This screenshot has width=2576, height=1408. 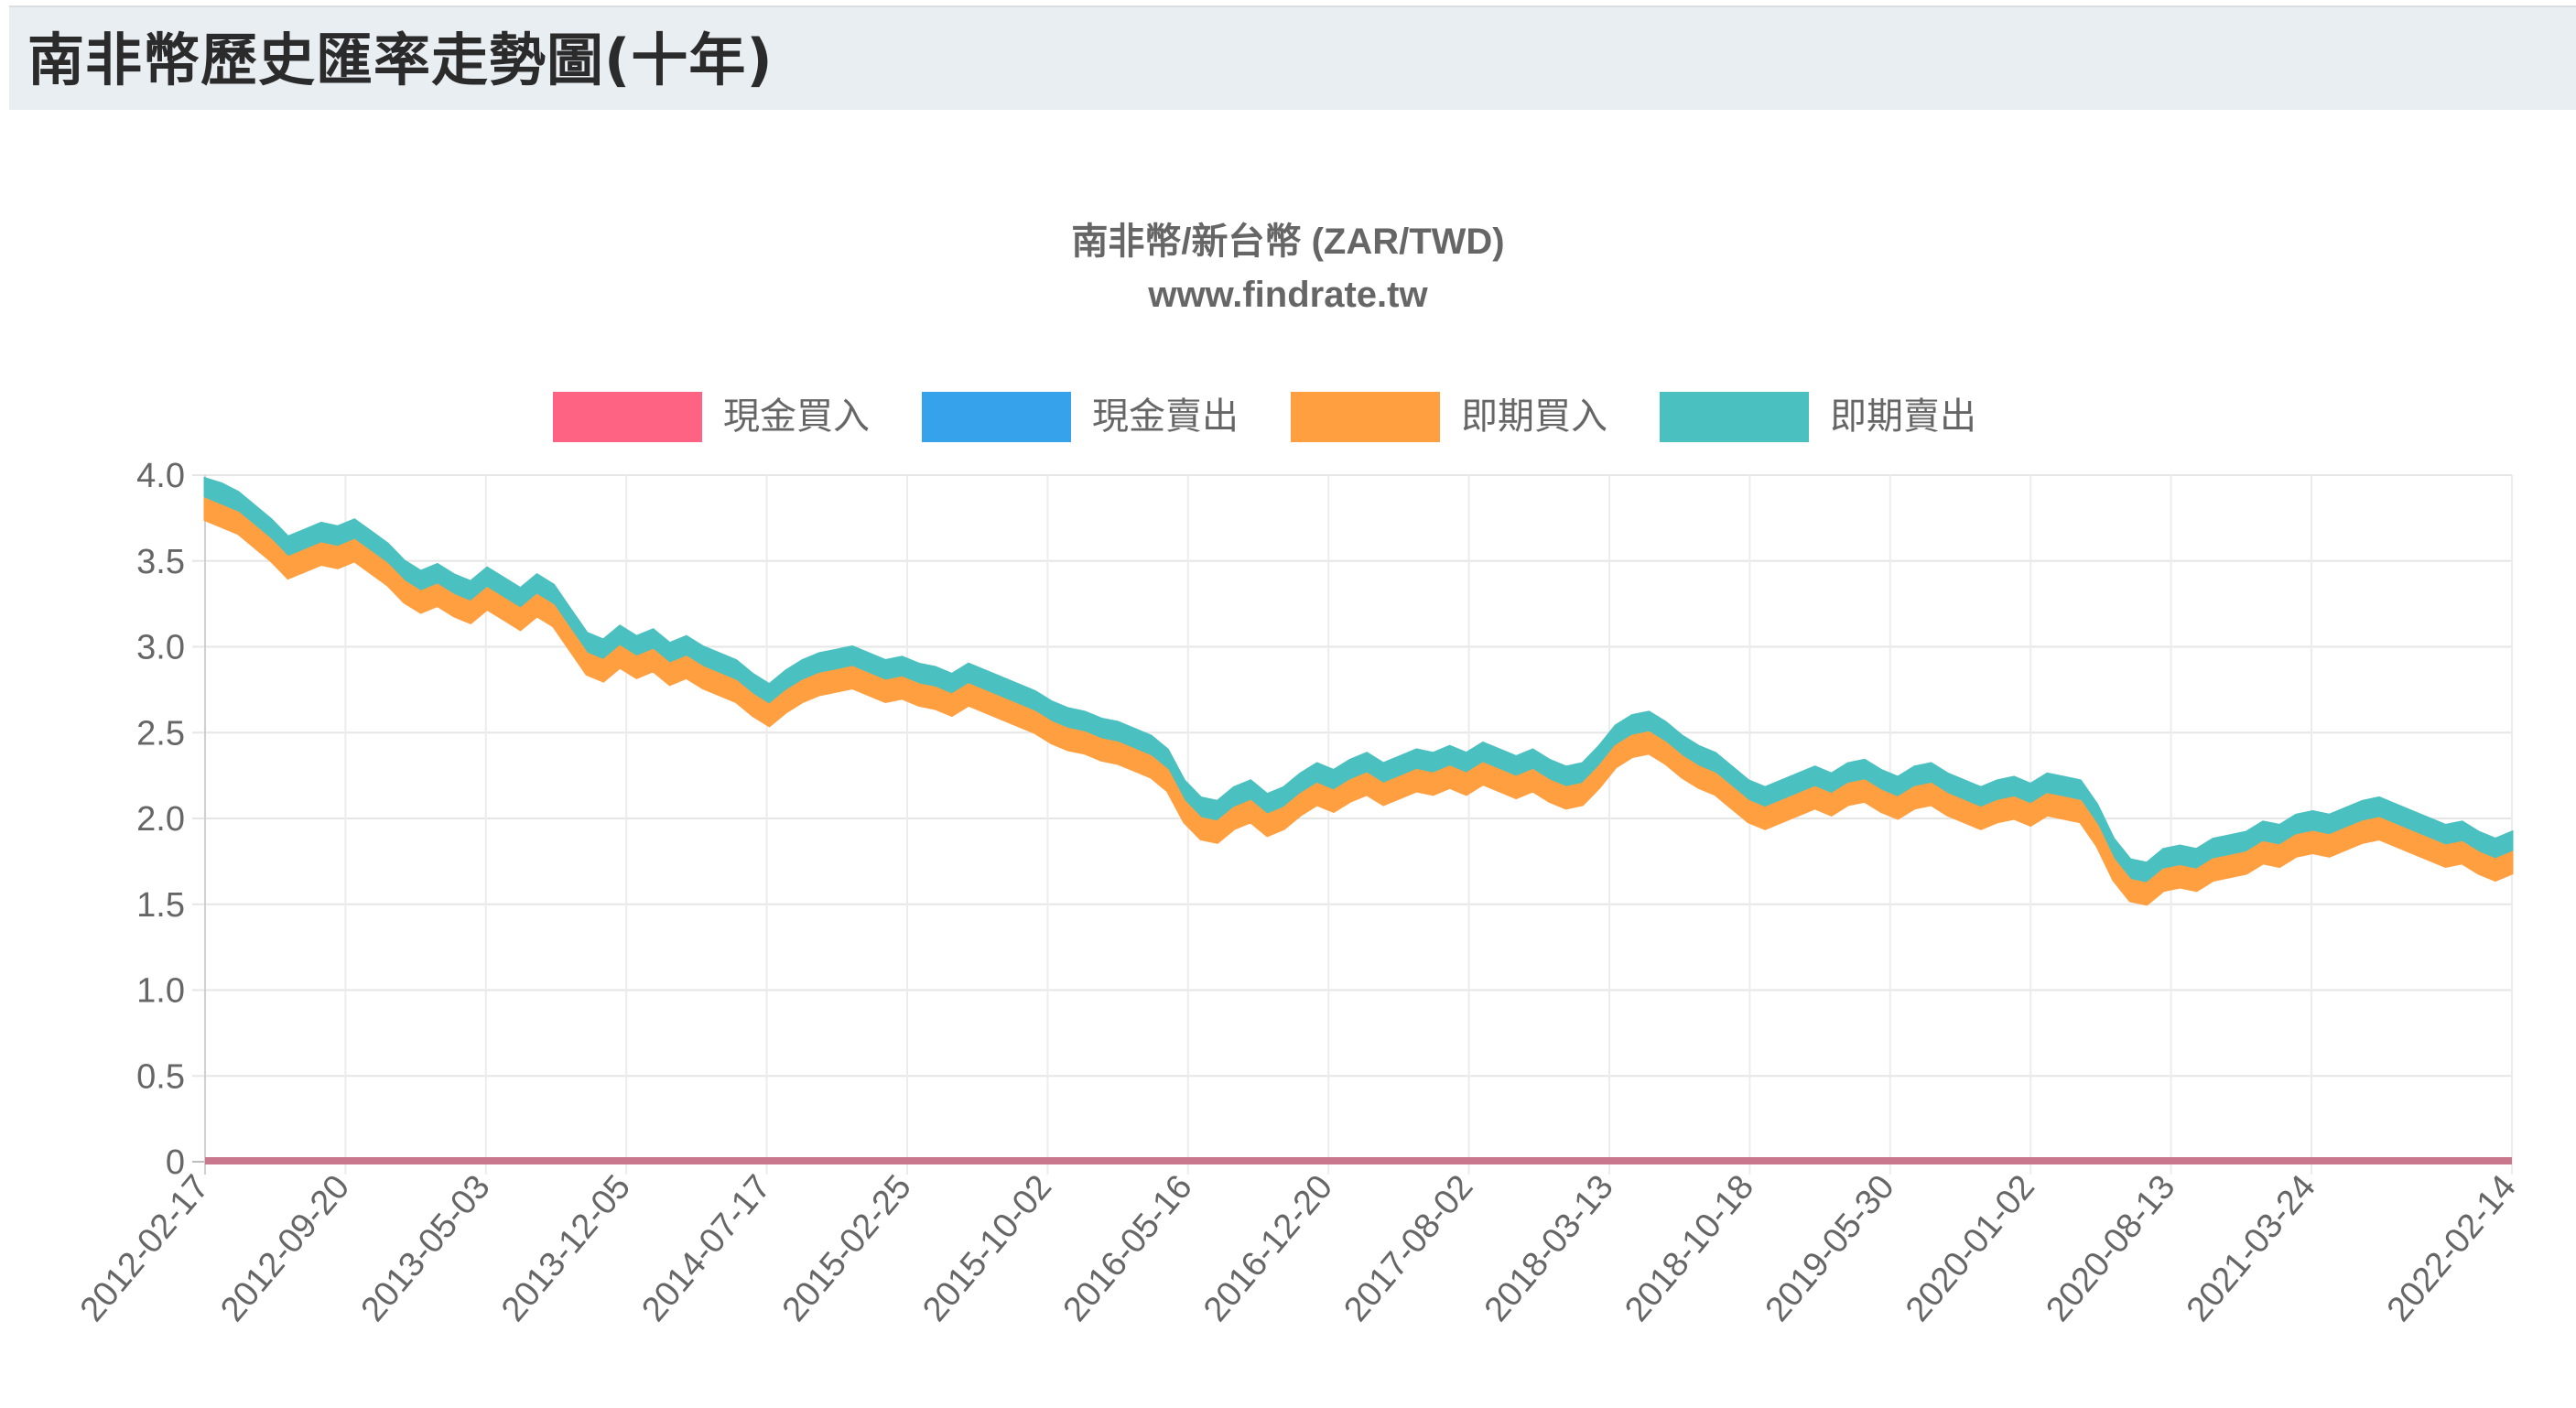 What do you see at coordinates (285, 1248) in the screenshot?
I see `x-tick-label: 2012-09-20` at bounding box center [285, 1248].